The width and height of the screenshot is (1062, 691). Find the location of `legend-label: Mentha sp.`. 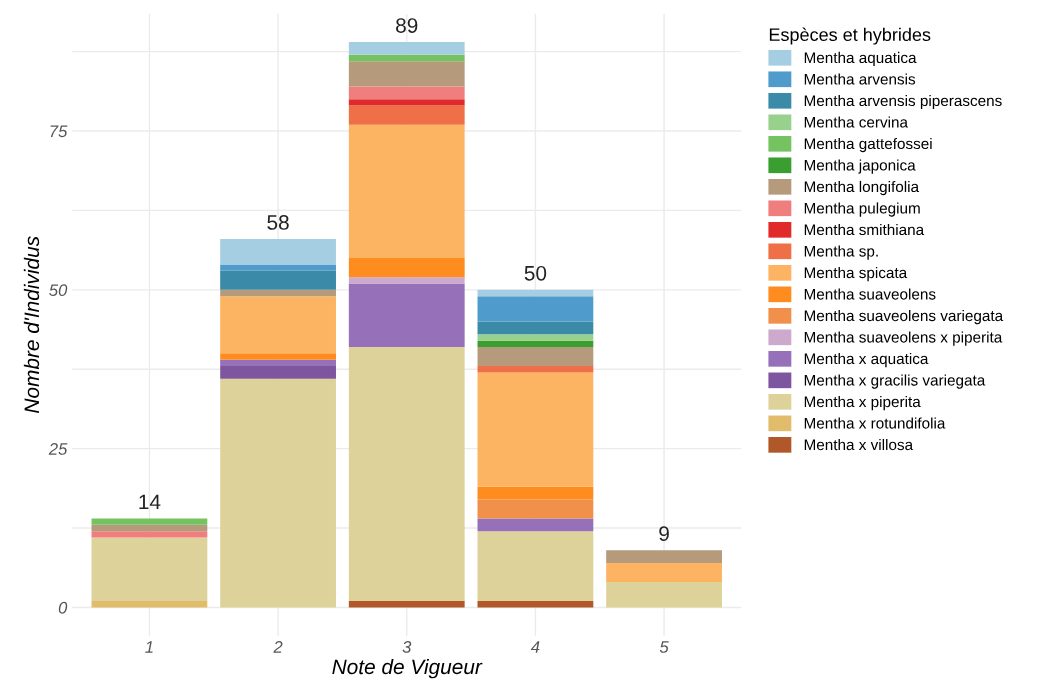

legend-label: Mentha sp. is located at coordinates (841, 252).